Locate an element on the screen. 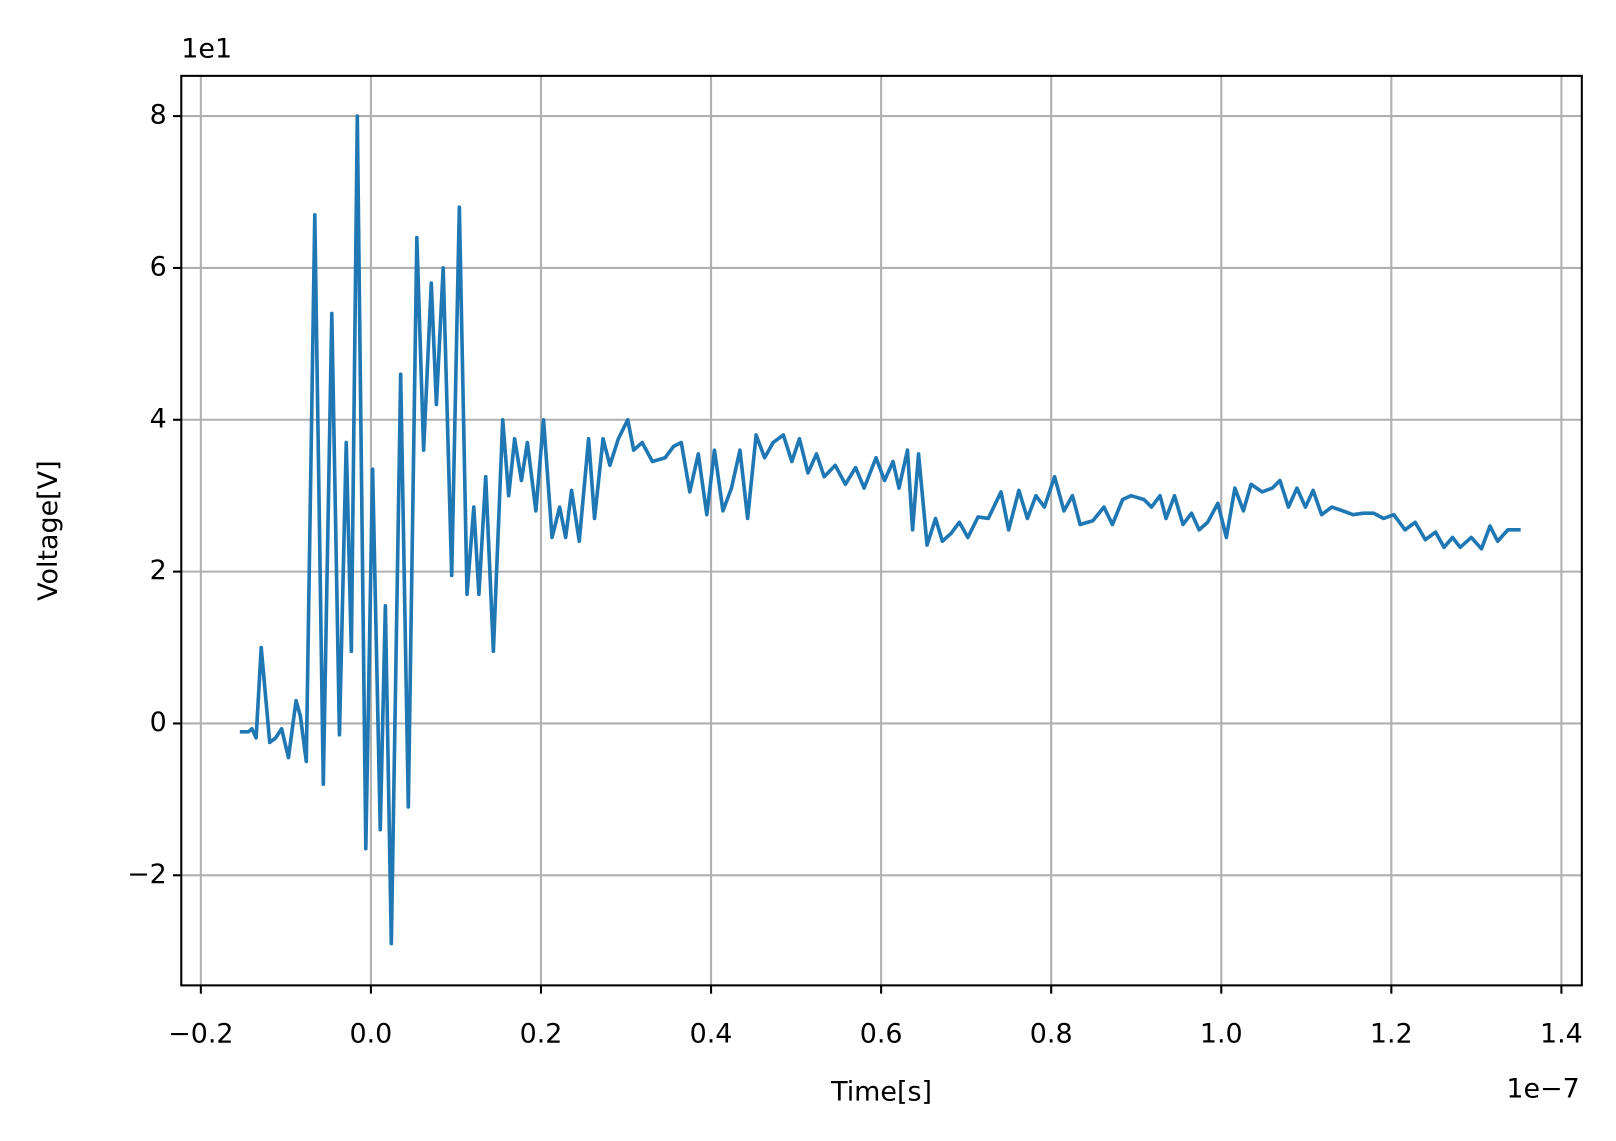 The image size is (1616, 1141). y-tick-label: 6 is located at coordinates (158, 266).